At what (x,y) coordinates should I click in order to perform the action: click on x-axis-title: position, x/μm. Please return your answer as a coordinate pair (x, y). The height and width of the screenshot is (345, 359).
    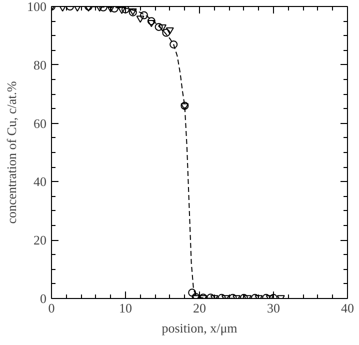
    Looking at the image, I should click on (200, 328).